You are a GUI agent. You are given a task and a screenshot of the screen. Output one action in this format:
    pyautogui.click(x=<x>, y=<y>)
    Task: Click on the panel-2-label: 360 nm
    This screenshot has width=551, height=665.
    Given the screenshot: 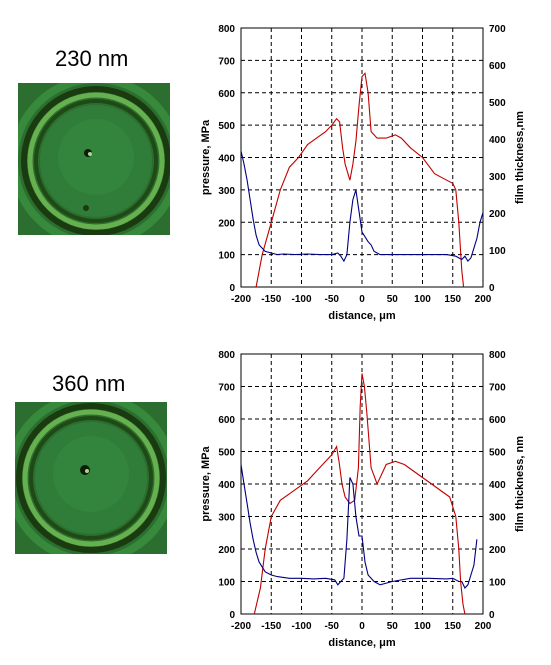 What is the action you would take?
    pyautogui.click(x=89, y=383)
    